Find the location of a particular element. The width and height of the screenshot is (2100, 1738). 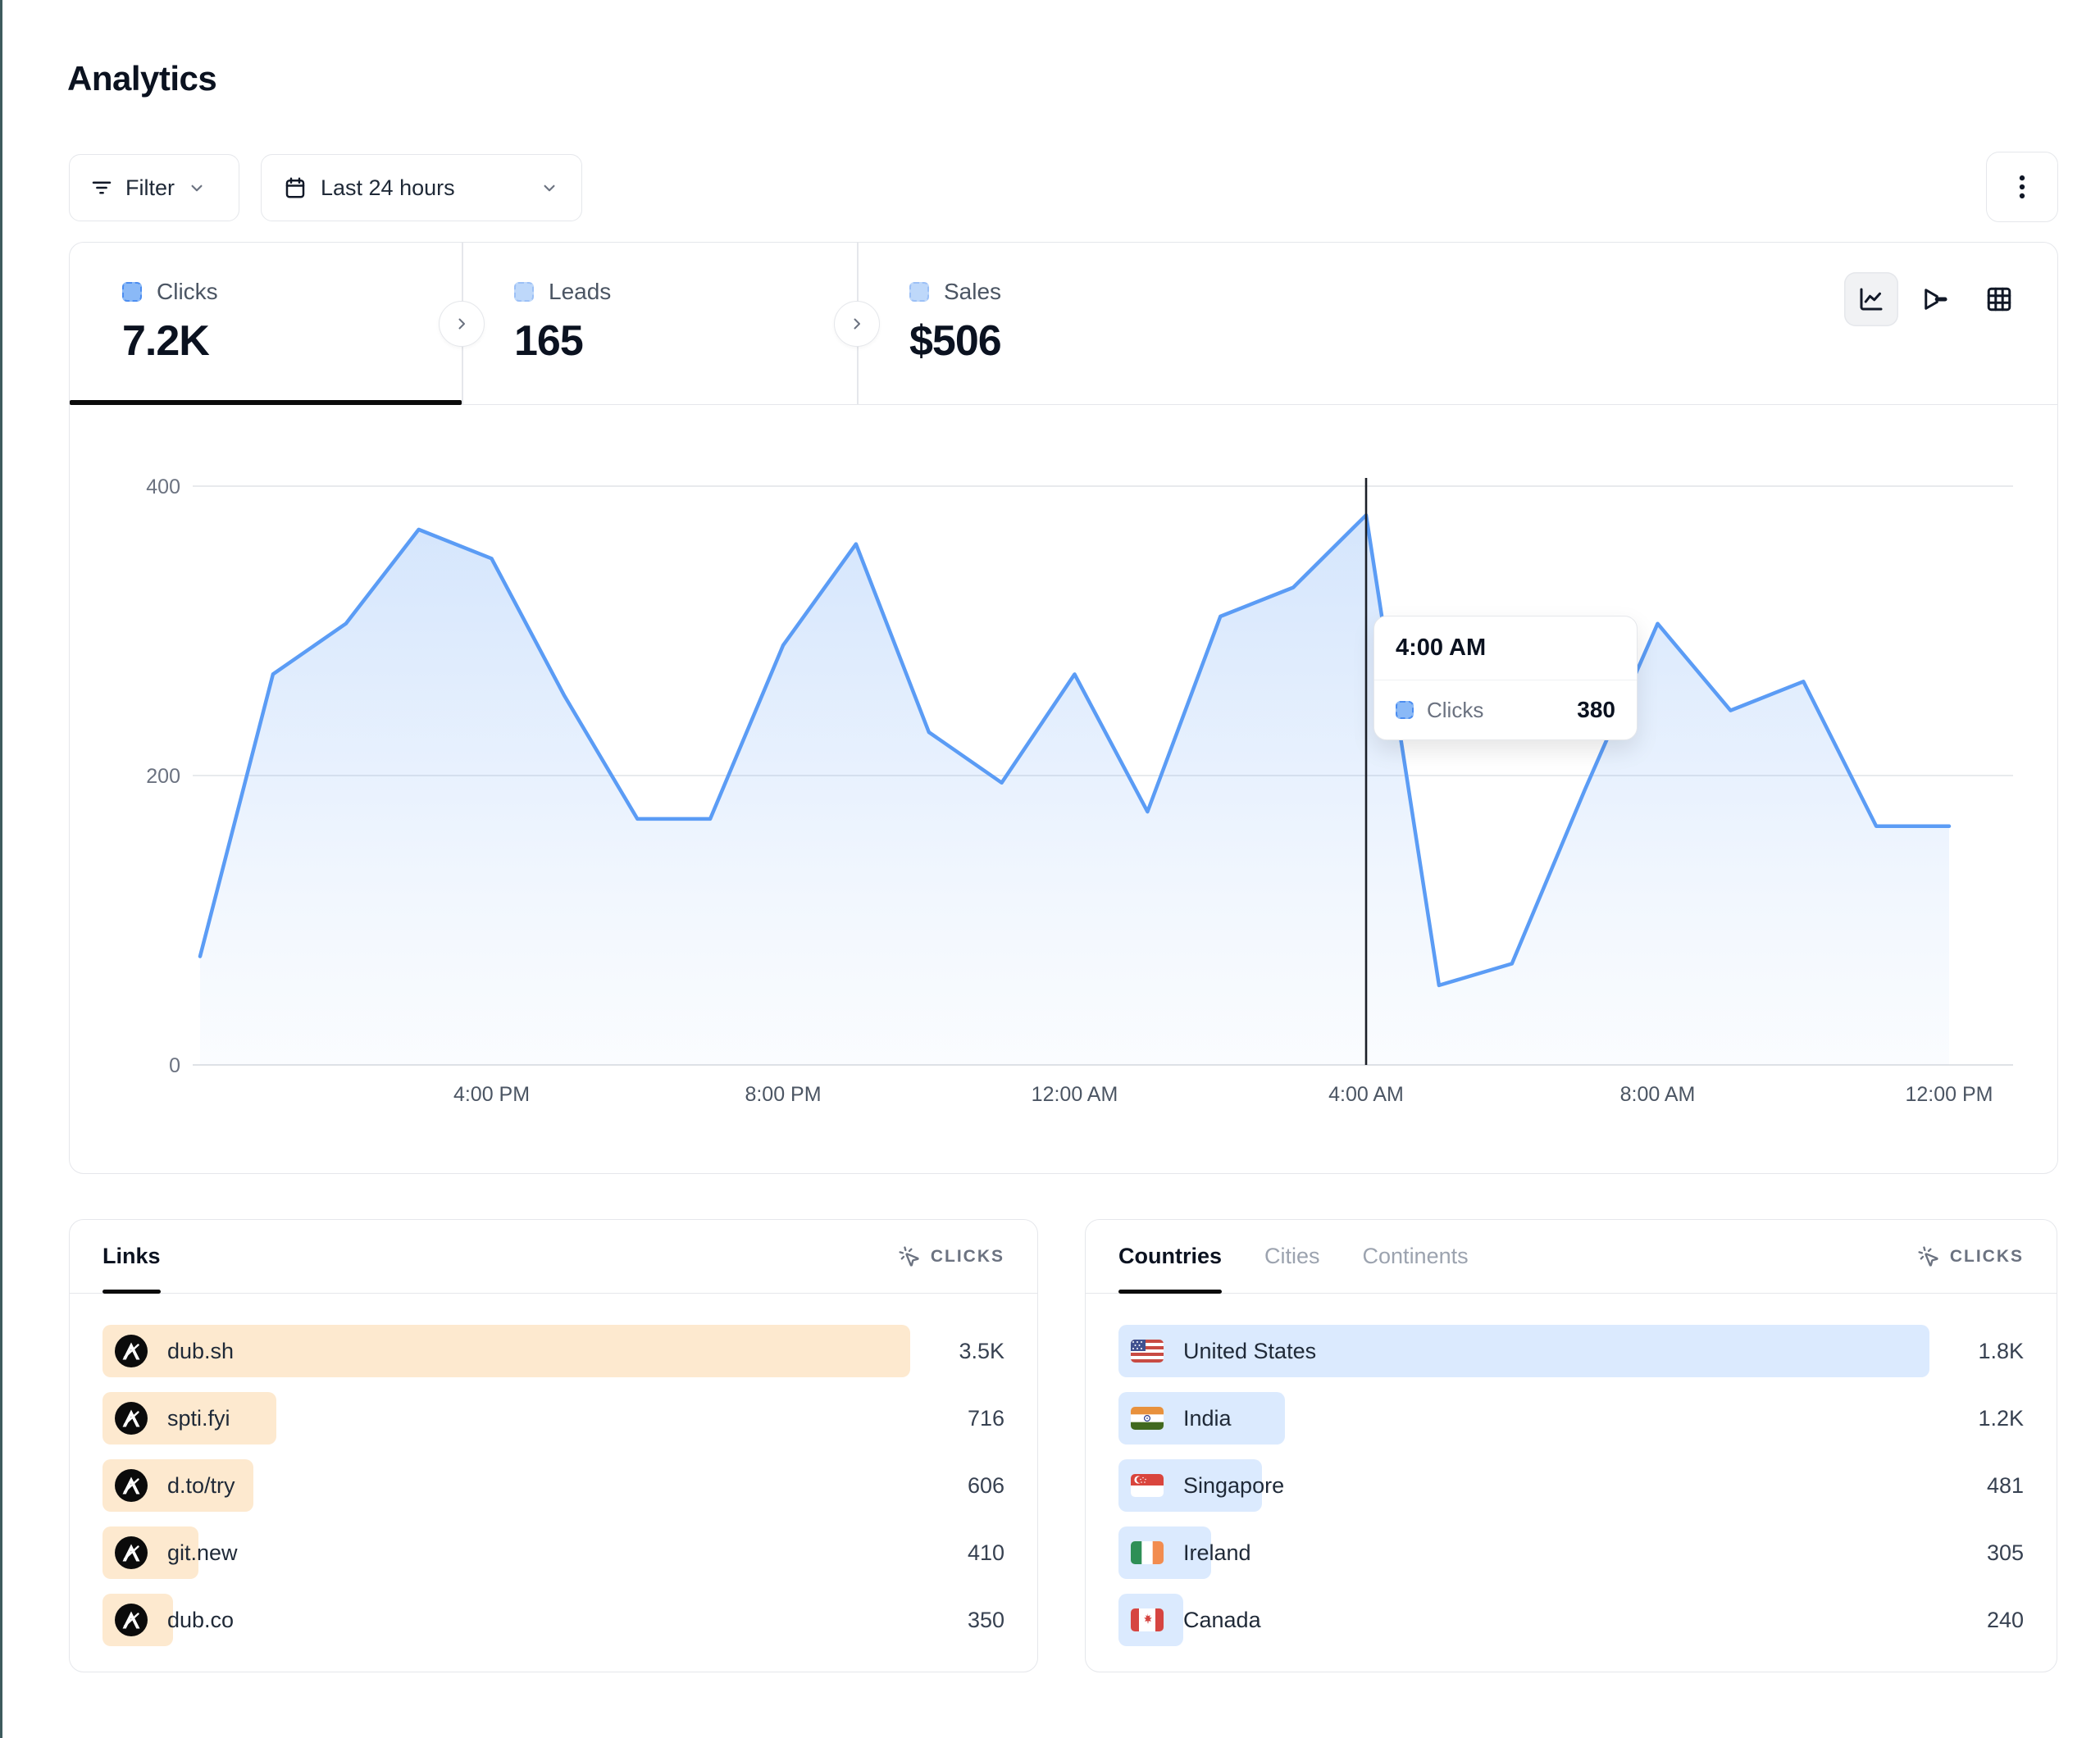

flag-in-icon is located at coordinates (1147, 1418).